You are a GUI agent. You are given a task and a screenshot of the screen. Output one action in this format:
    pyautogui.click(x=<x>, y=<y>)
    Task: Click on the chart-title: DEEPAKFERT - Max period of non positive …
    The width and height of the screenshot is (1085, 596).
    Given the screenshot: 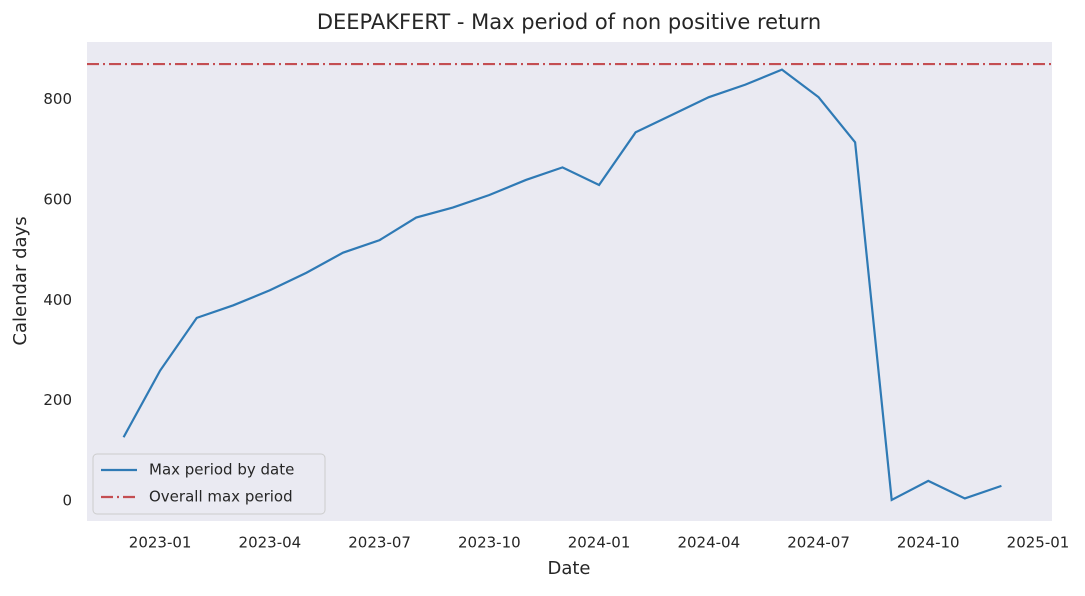 What is the action you would take?
    pyautogui.click(x=569, y=22)
    